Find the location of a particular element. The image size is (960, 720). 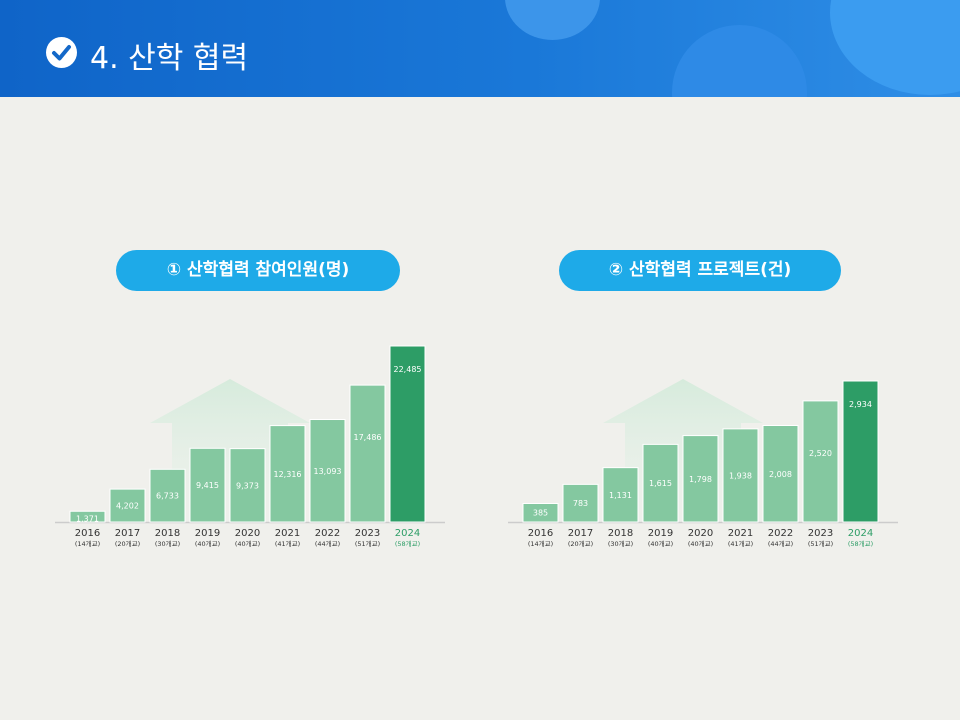

data-label: 17,486 is located at coordinates (368, 437).